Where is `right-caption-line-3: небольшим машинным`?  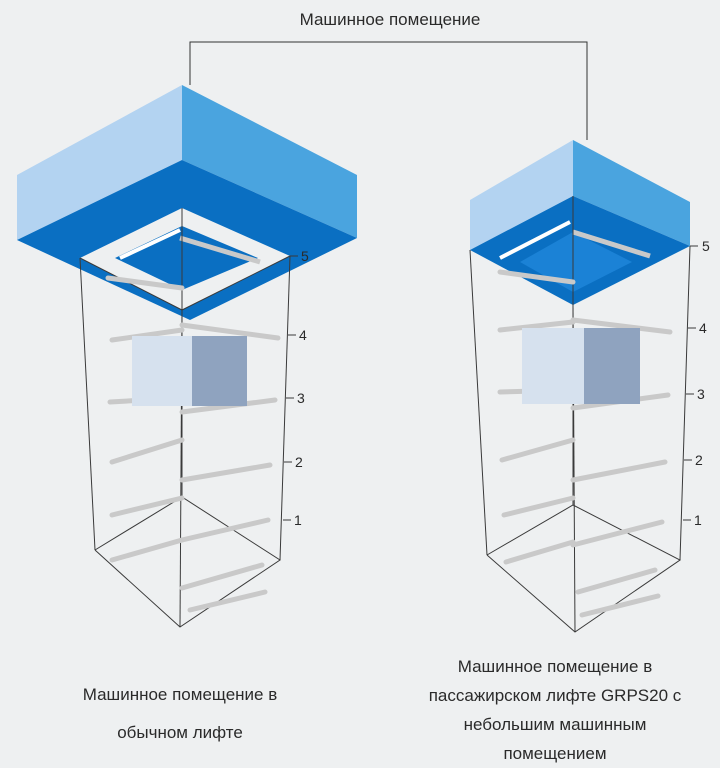
right-caption-line-3: небольшим машинным is located at coordinates (555, 724).